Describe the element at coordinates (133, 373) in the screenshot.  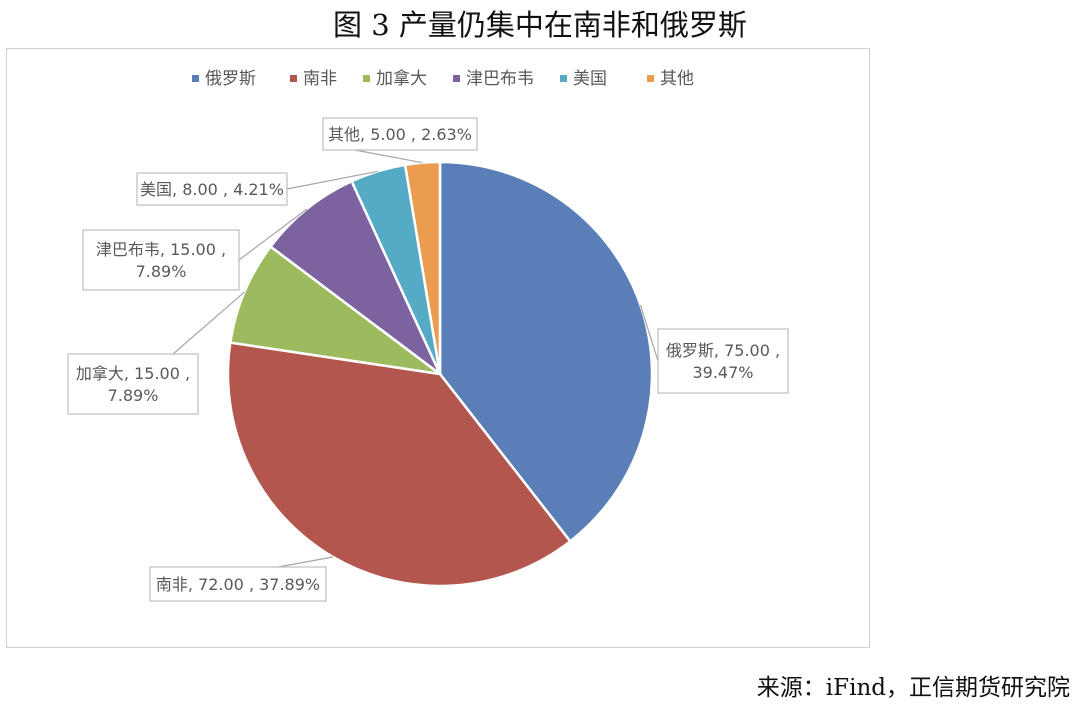
I see `data-label-2-line-0: 加拿大, 15.00 ,` at that location.